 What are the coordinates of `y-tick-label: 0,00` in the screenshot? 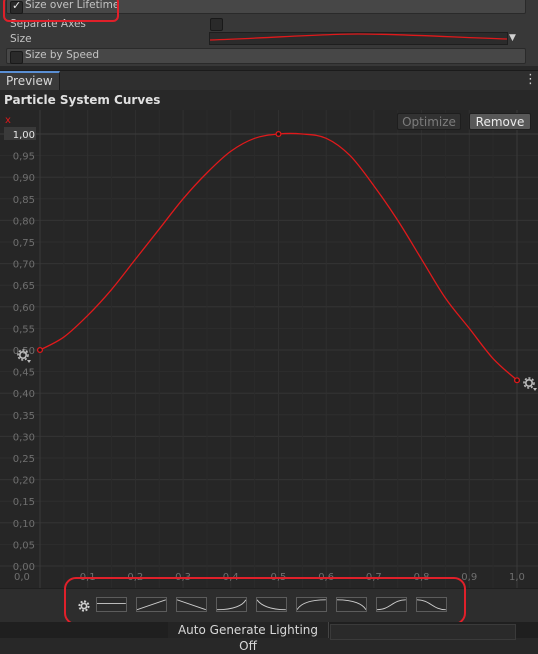 It's located at (24, 567).